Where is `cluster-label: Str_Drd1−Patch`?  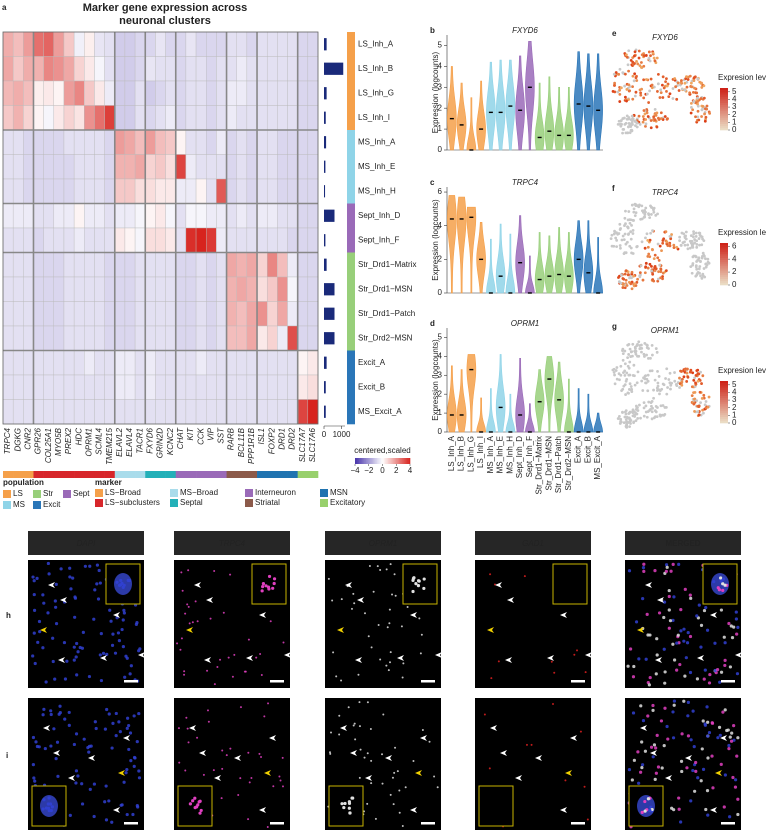
cluster-label: Str_Drd1−Patch is located at coordinates (386, 313).